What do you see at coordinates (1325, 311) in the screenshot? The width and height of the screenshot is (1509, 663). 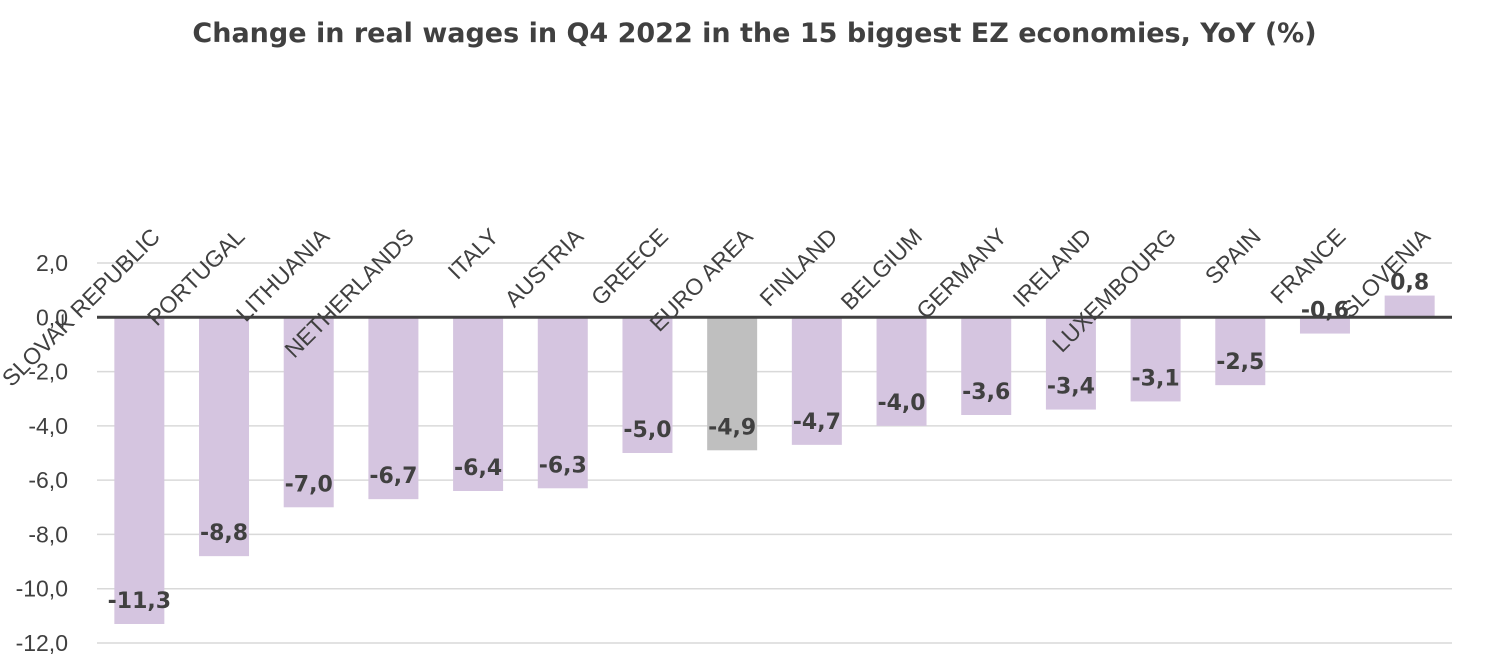 I see `data-label: -0,6` at bounding box center [1325, 311].